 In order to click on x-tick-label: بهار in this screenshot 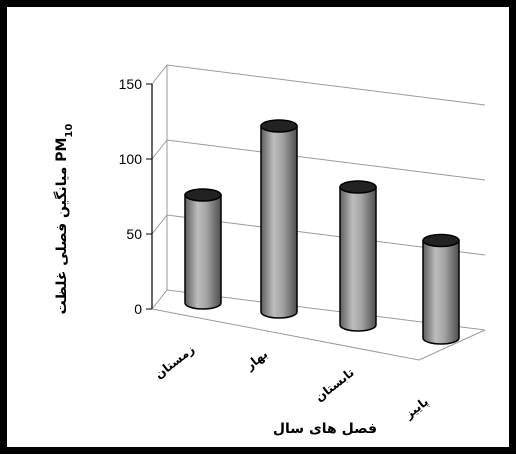, I will do `click(256, 360)`.